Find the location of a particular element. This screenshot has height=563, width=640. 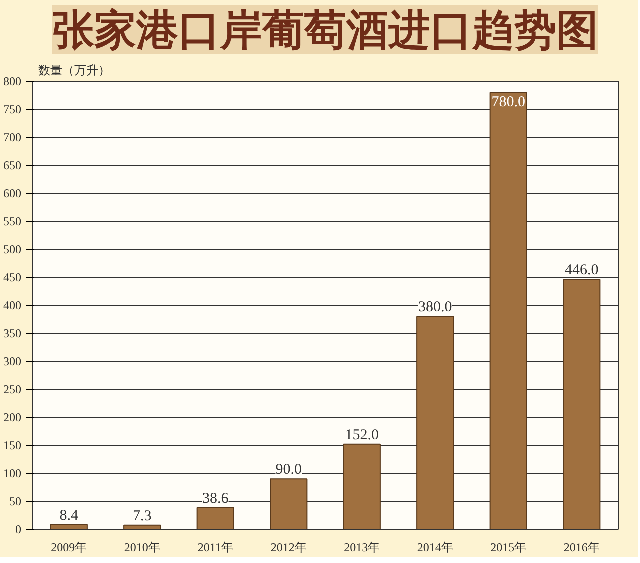

chart-title: 张家港口岸葡萄酒进口趋势图 is located at coordinates (325, 30).